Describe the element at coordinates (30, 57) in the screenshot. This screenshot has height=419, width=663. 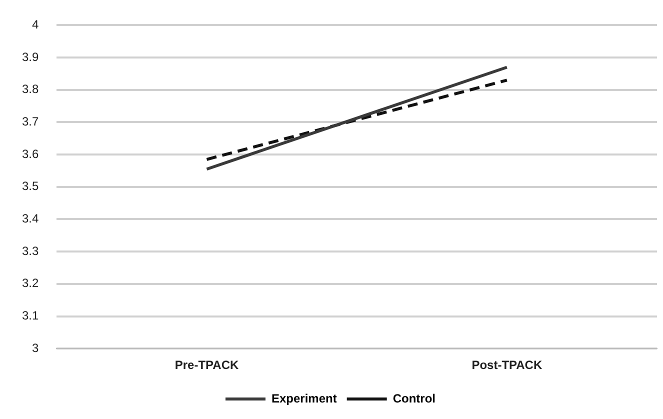
I see `y-tick-label: 3.9` at that location.